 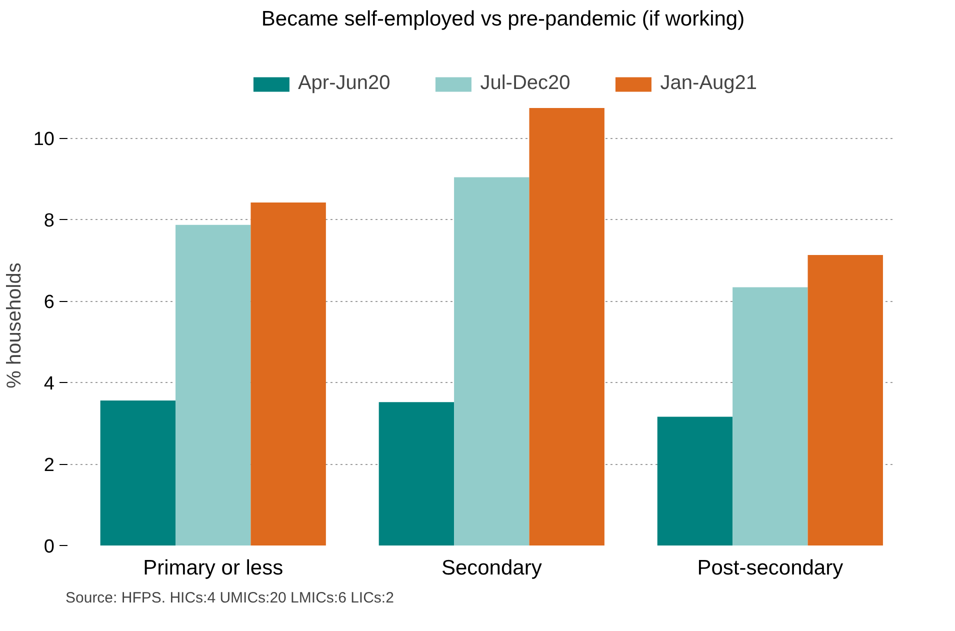 I want to click on source-note: Source: HFPS. HICs:4 UMICs:20 LMICs:6 LICs:2, so click(x=230, y=598).